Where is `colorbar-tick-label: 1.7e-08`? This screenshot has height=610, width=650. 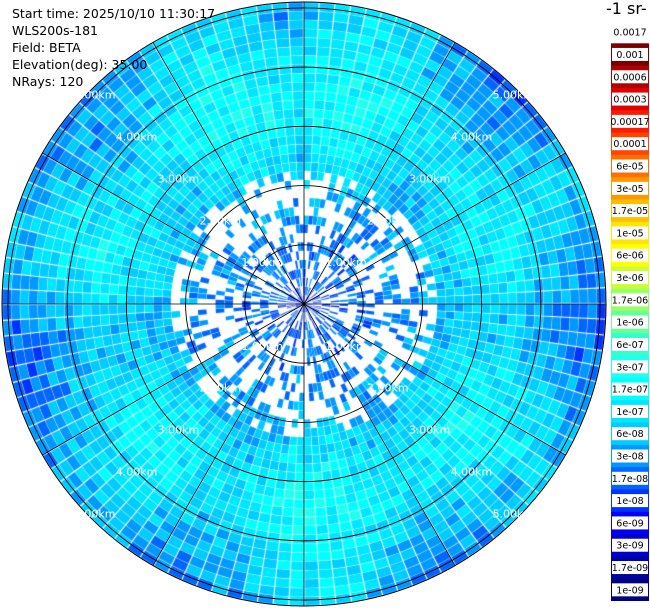 colorbar-tick-label: 1.7e-08 is located at coordinates (630, 479).